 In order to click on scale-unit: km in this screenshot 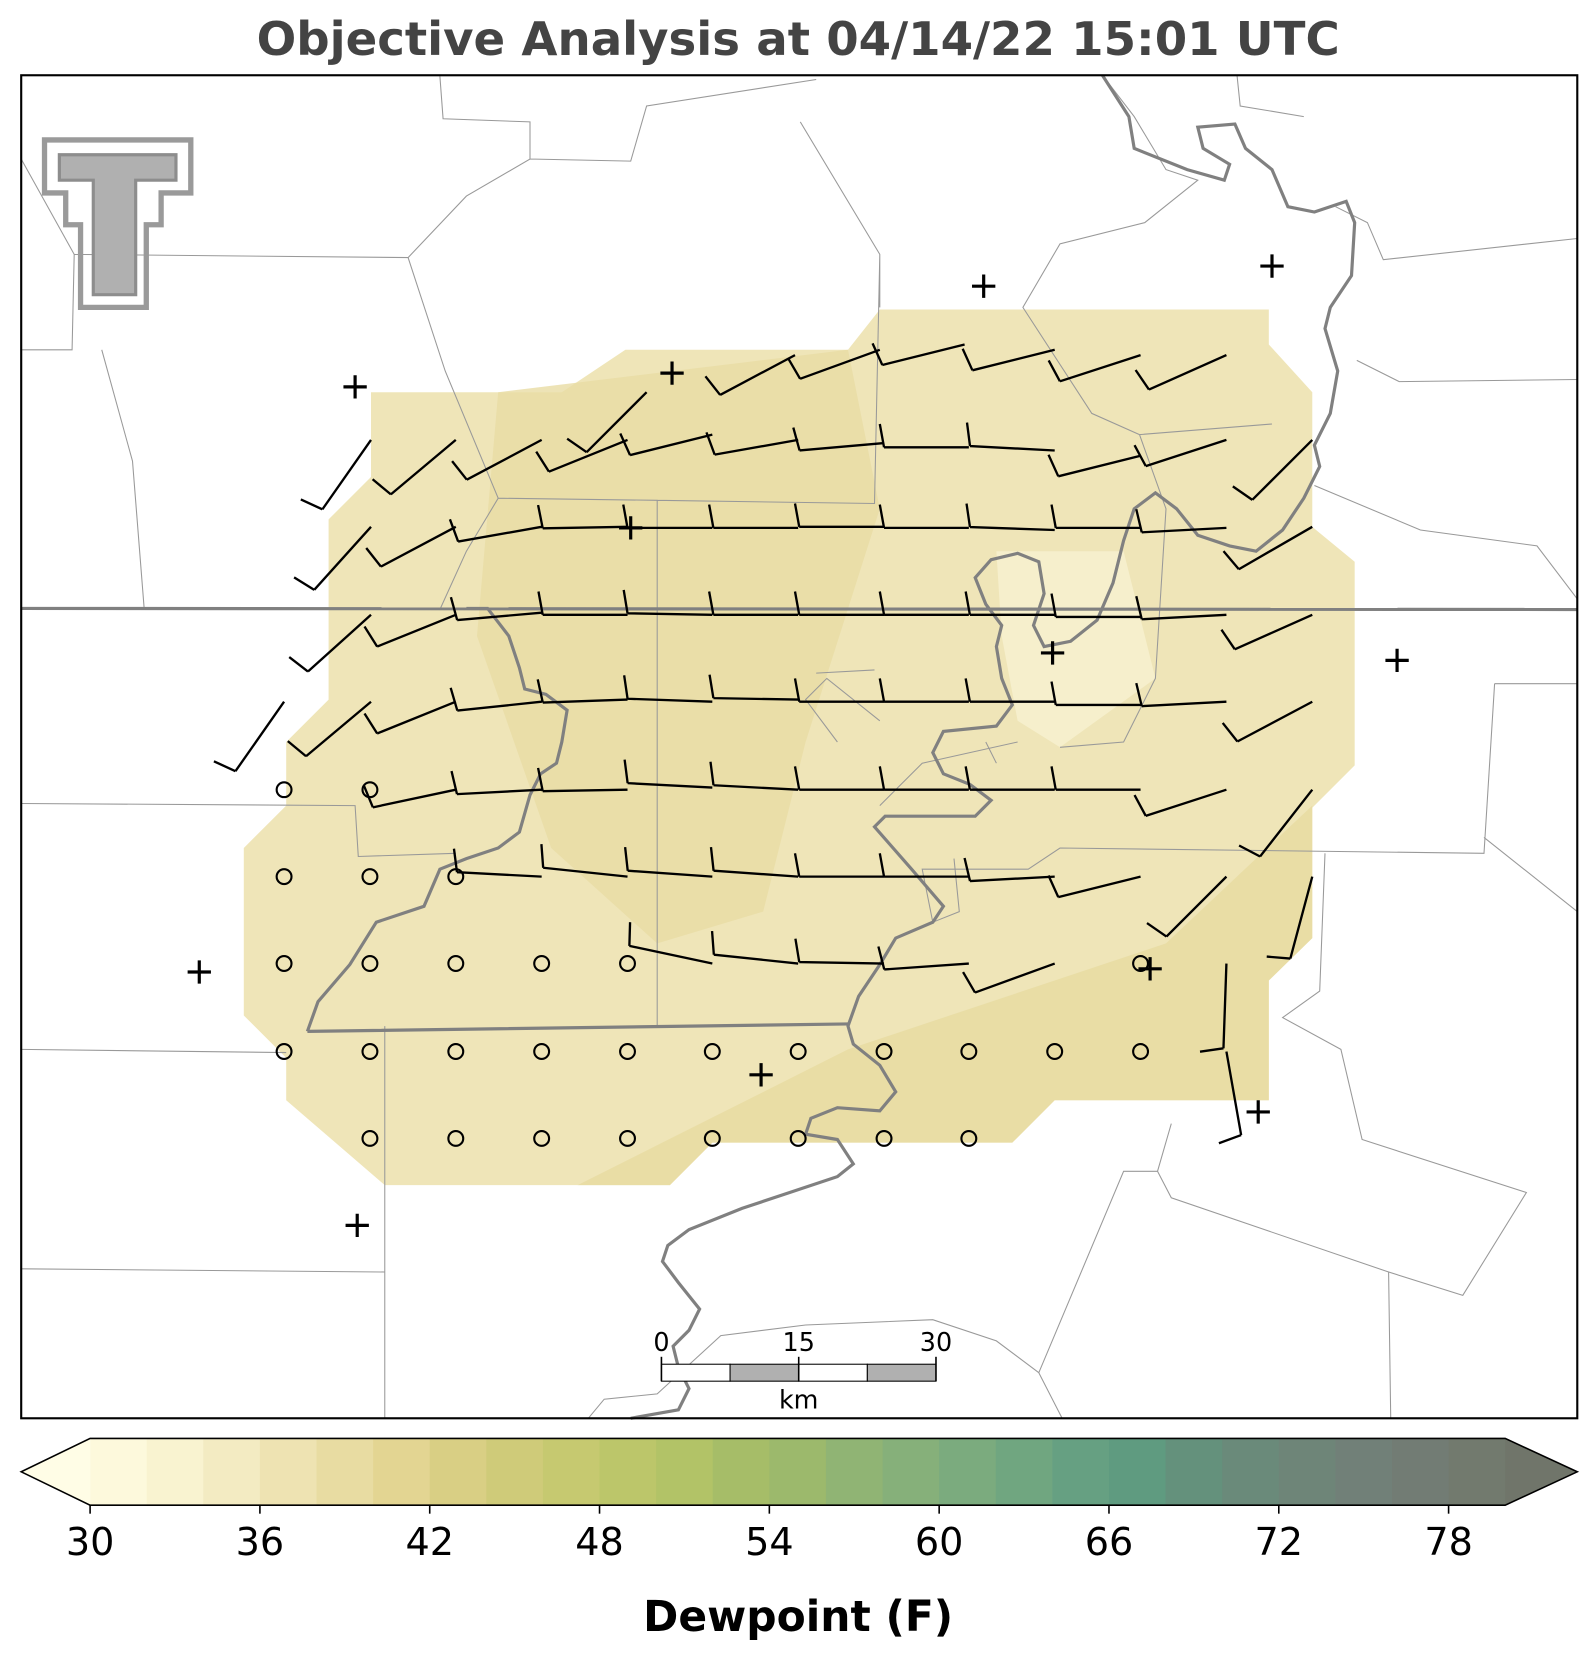, I will do `click(799, 1399)`.